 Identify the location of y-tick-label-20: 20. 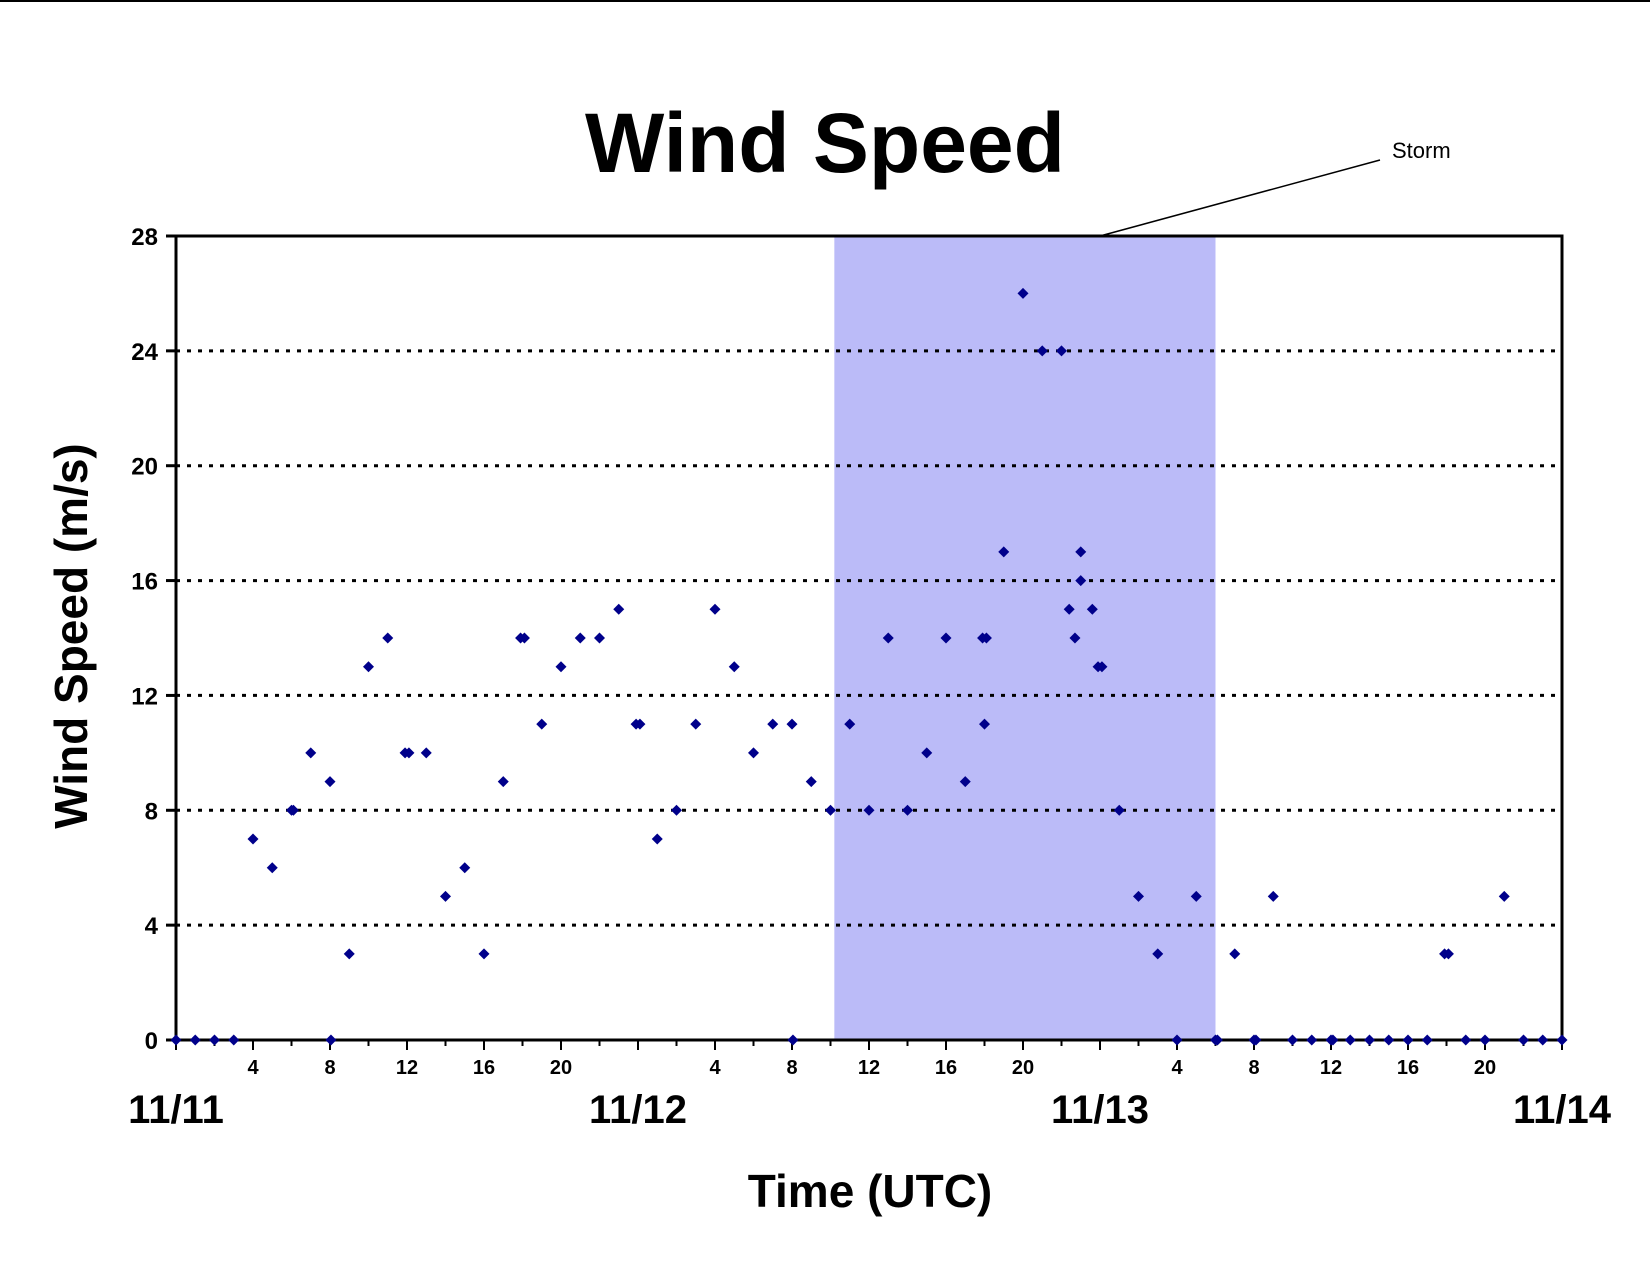
(144, 467).